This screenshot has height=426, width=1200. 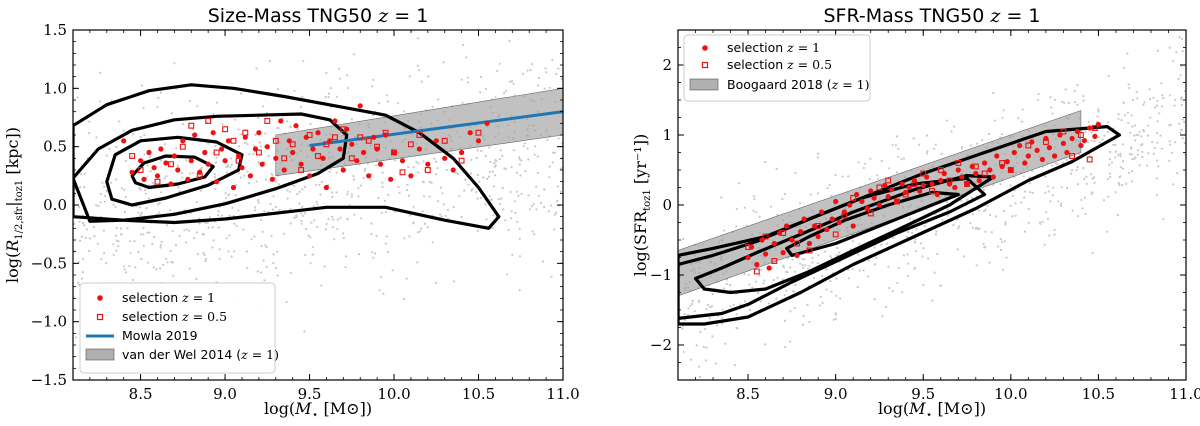 I want to click on y-tick-label: −1.0, so click(x=49, y=322).